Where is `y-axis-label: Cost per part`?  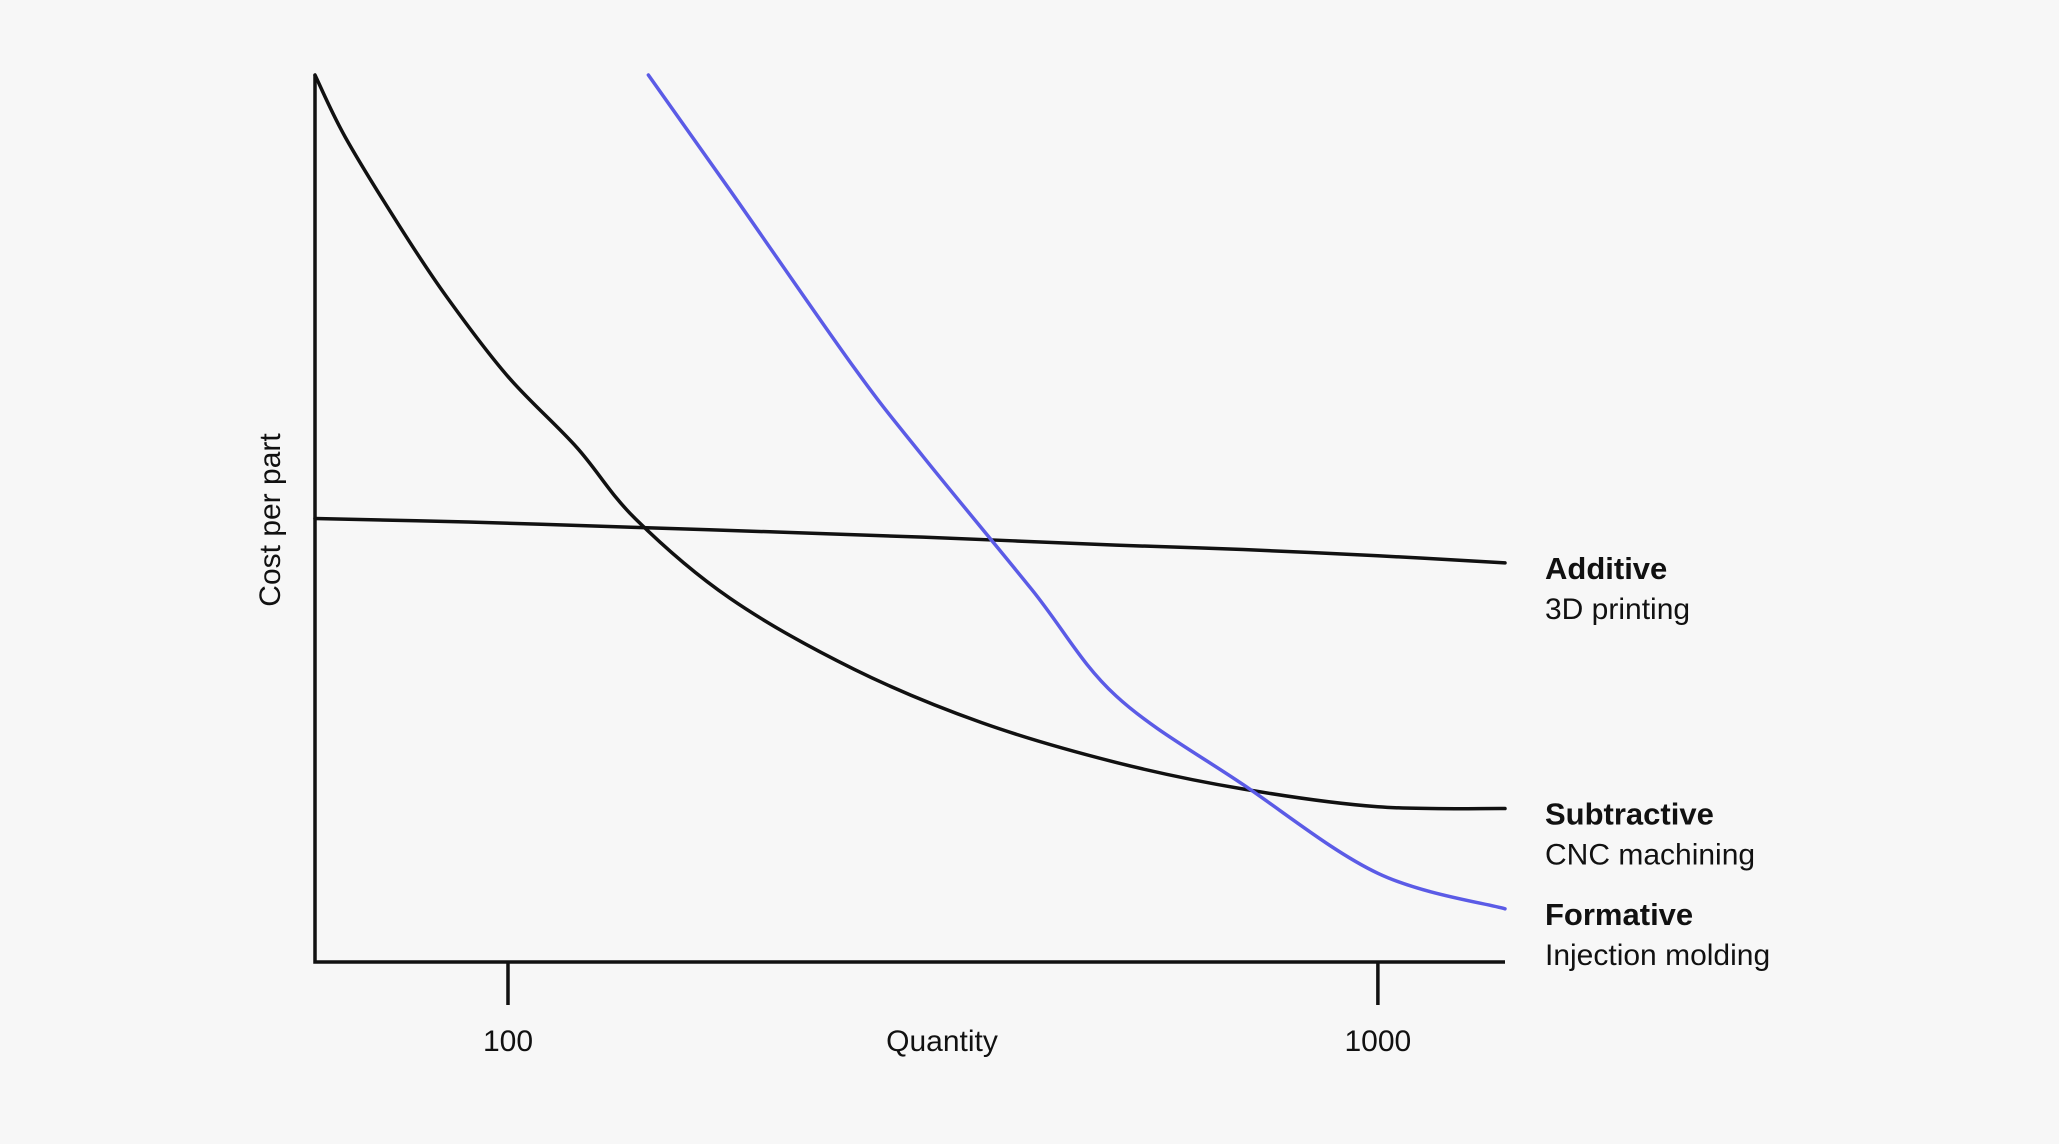 y-axis-label: Cost per part is located at coordinates (270, 520).